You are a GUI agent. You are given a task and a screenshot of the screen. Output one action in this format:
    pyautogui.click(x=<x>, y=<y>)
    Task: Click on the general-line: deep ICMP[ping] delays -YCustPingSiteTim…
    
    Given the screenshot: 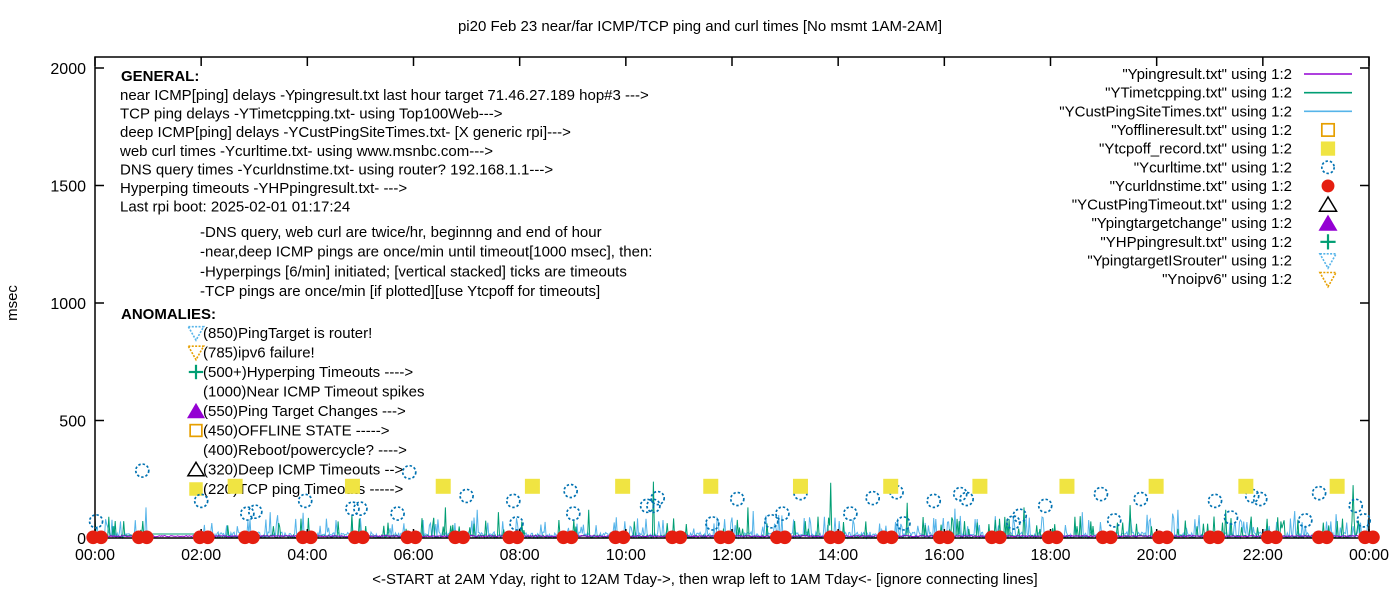 What is the action you would take?
    pyautogui.click(x=345, y=132)
    